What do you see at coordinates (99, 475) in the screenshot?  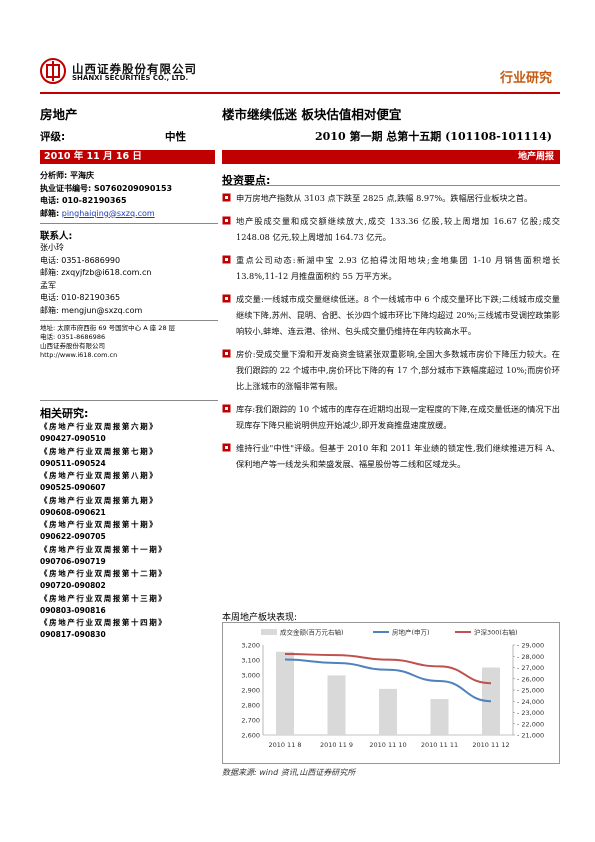 I see `related-report-title: 《房地产行业双周报第八期》` at bounding box center [99, 475].